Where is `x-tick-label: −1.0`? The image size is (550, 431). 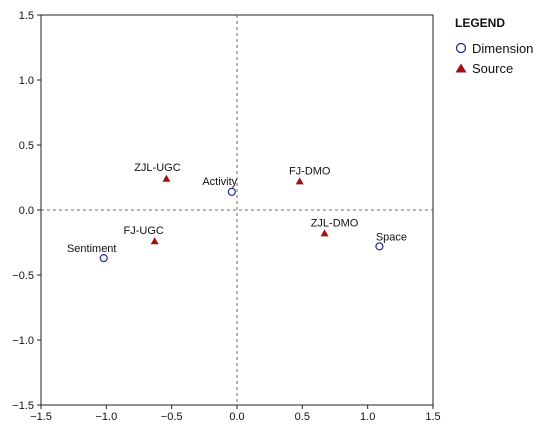
x-tick-label: −1.0 is located at coordinates (106, 417).